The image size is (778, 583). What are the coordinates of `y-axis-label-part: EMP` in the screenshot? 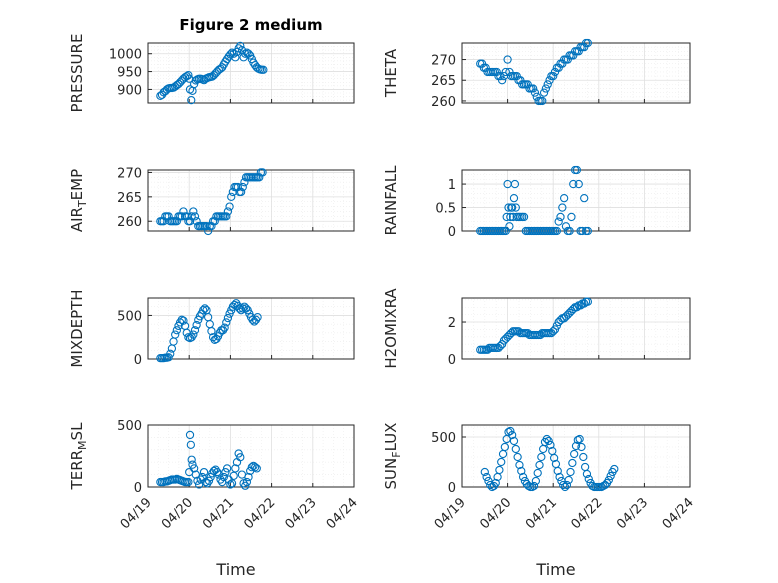 It's located at (77, 184).